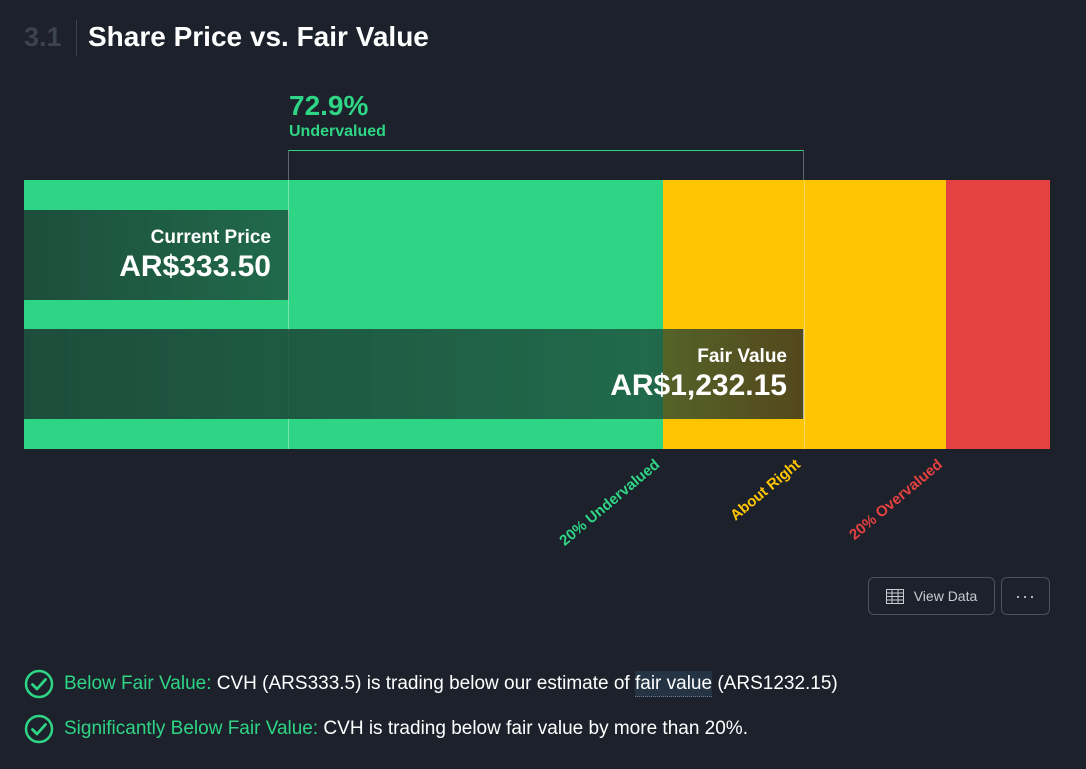 The image size is (1086, 769). I want to click on view-data-button: View Data, so click(931, 596).